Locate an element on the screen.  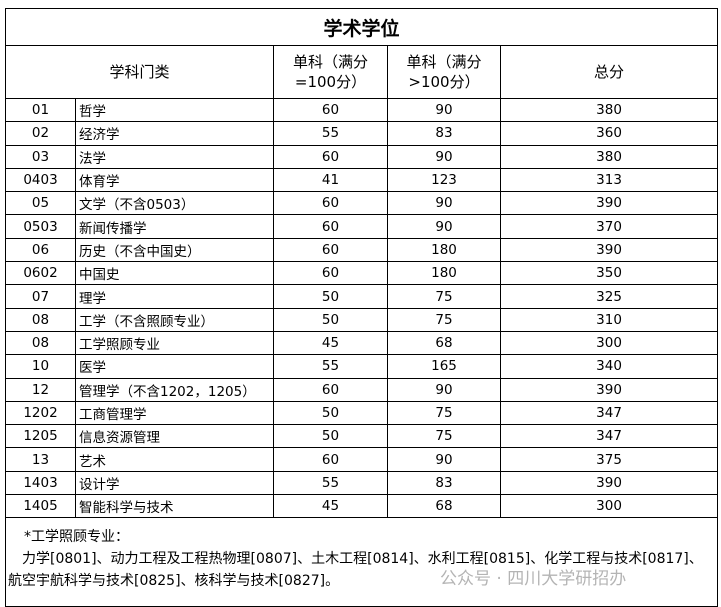
header-single-over-100: 单科（满分 >100分） is located at coordinates (444, 72).